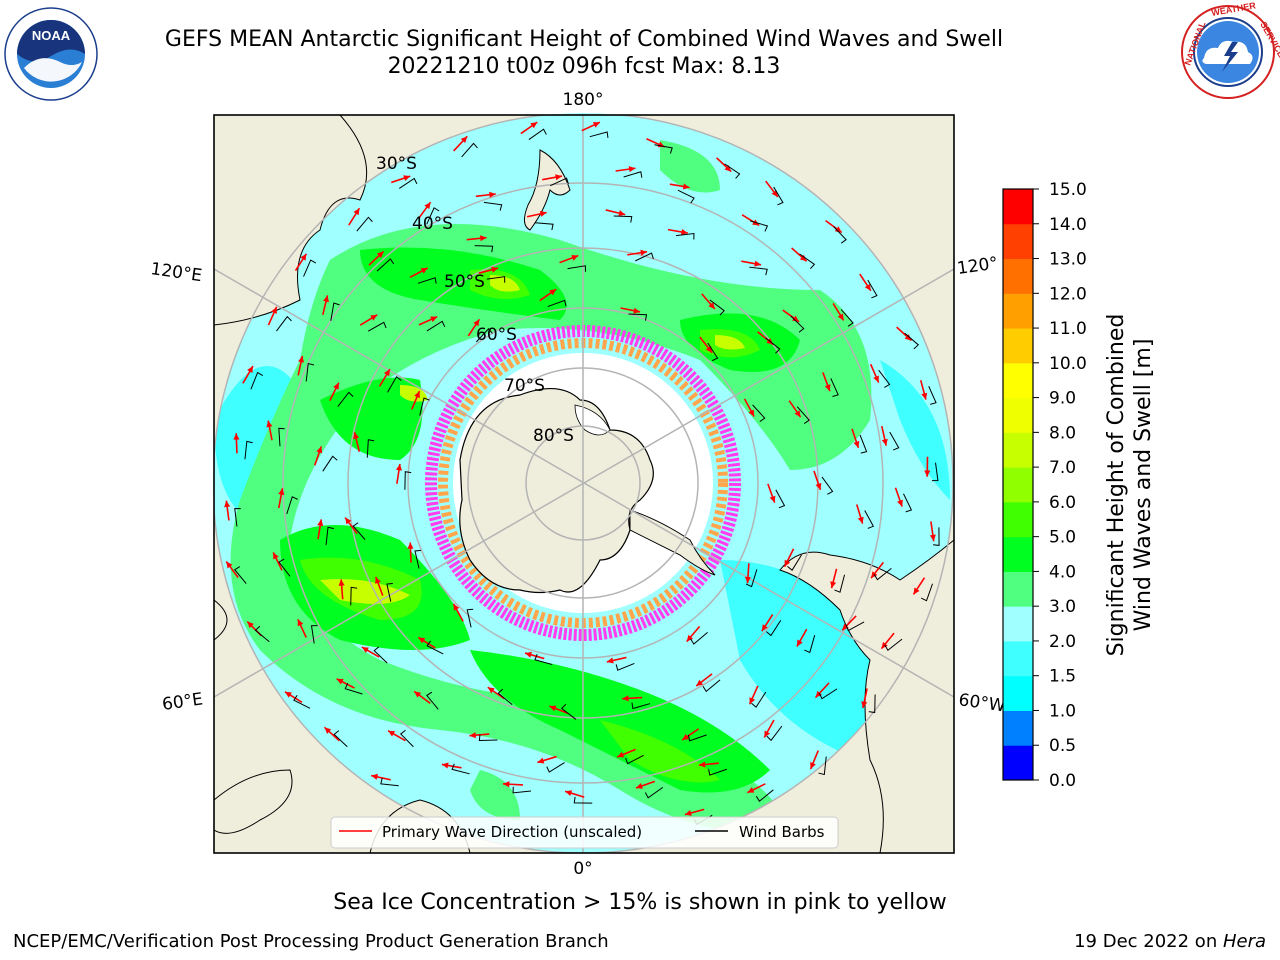 The width and height of the screenshot is (1280, 960). What do you see at coordinates (1068, 260) in the screenshot?
I see `colorbar-tick-label: 13.0` at bounding box center [1068, 260].